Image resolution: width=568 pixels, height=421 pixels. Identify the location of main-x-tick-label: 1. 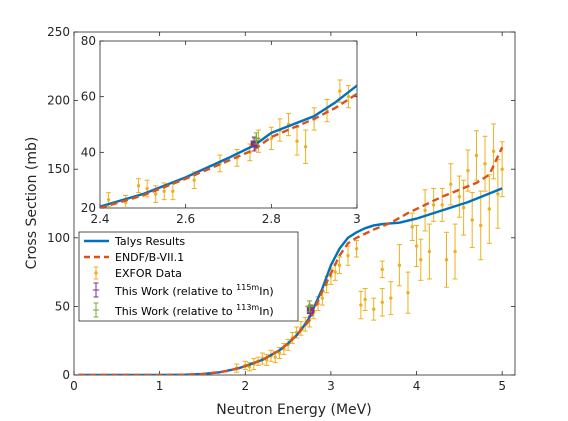
(160, 386).